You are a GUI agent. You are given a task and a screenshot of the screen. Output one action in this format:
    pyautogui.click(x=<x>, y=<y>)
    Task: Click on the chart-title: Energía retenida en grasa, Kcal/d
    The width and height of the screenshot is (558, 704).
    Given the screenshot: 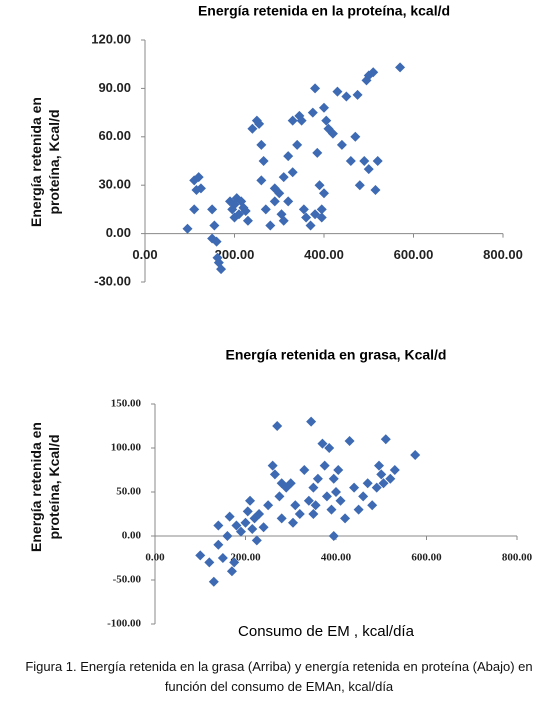 What is the action you would take?
    pyautogui.click(x=336, y=355)
    